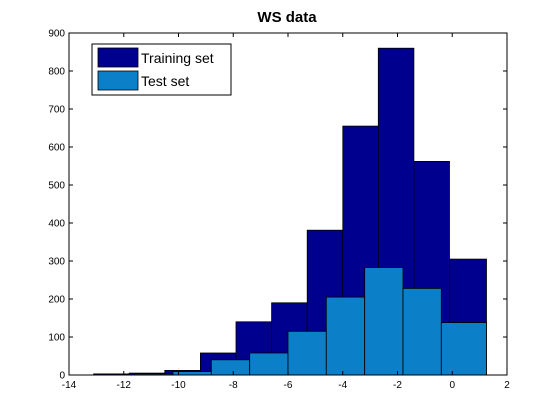 Image resolution: width=560 pixels, height=420 pixels. I want to click on y-tick-label: 100, so click(56, 338).